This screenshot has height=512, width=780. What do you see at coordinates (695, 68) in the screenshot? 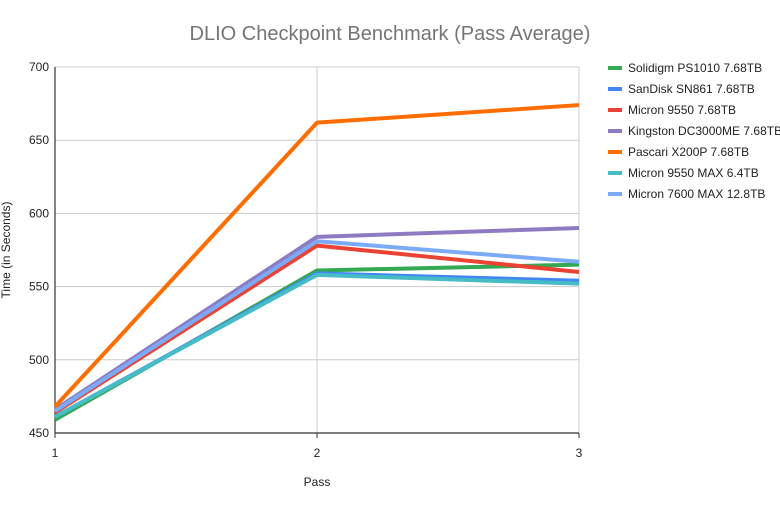
I see `legend-label: Solidigm PS1010 7.68TB` at bounding box center [695, 68].